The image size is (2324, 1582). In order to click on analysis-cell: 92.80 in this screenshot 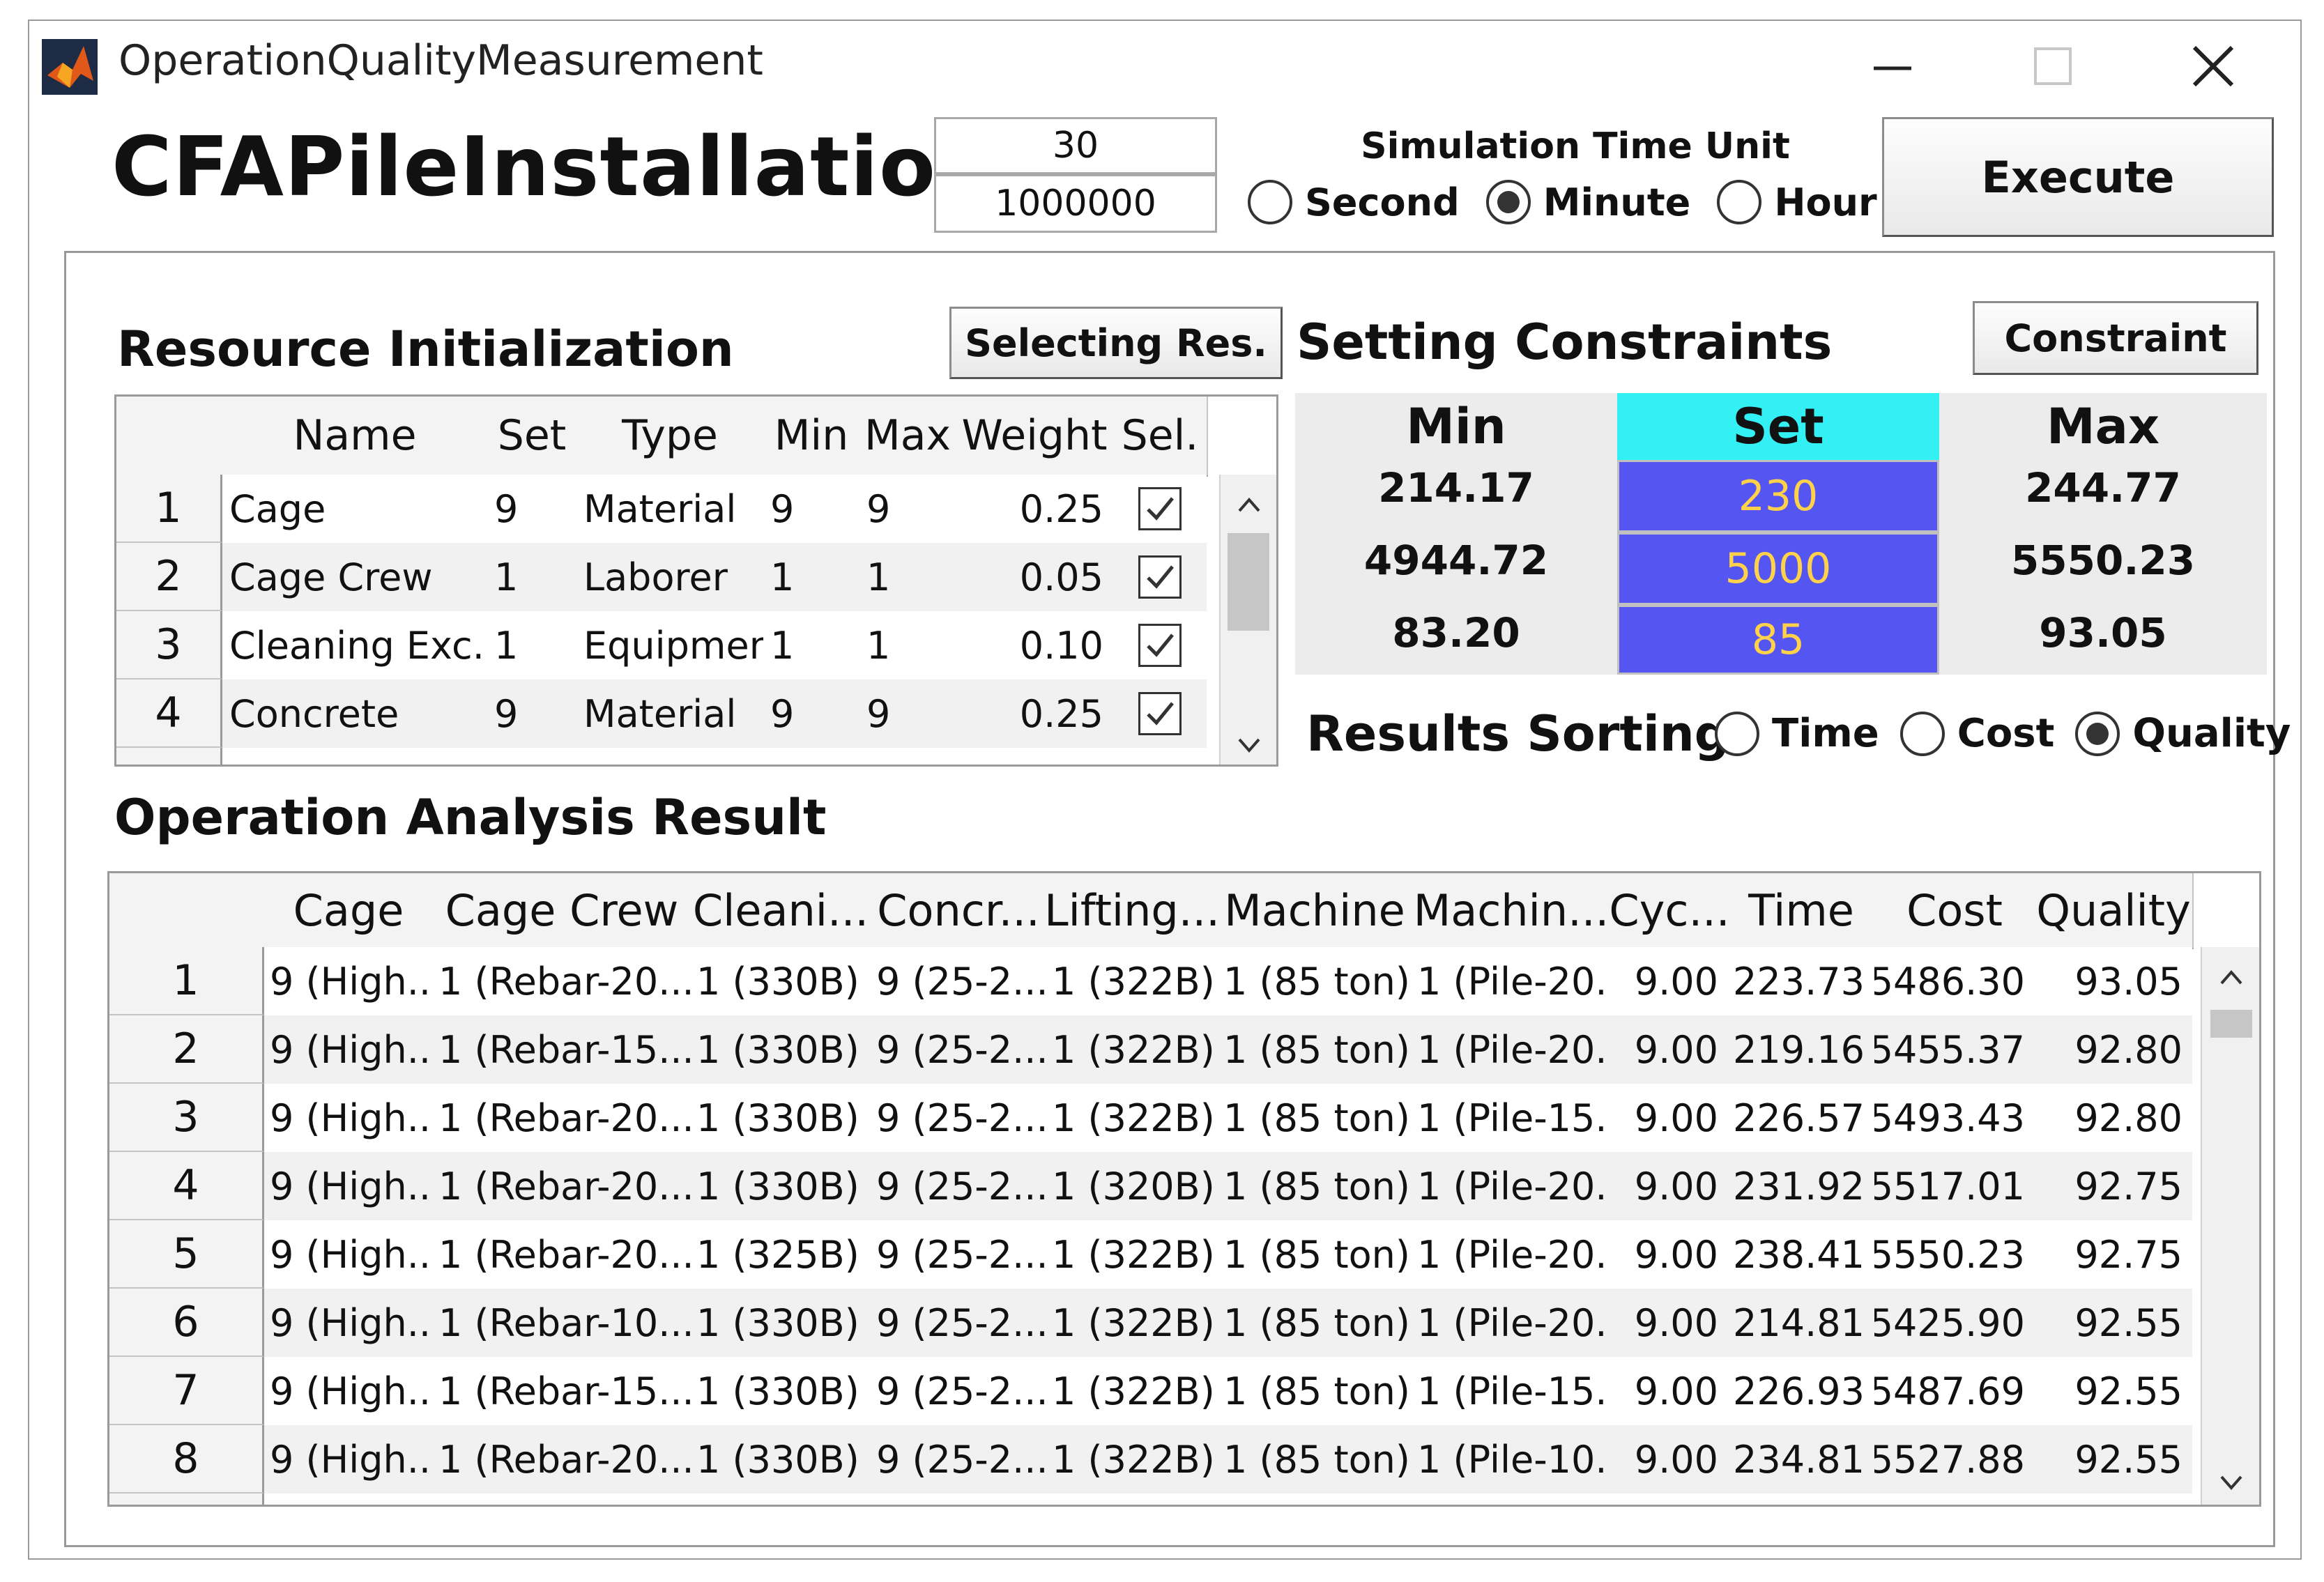, I will do `click(2128, 1118)`.